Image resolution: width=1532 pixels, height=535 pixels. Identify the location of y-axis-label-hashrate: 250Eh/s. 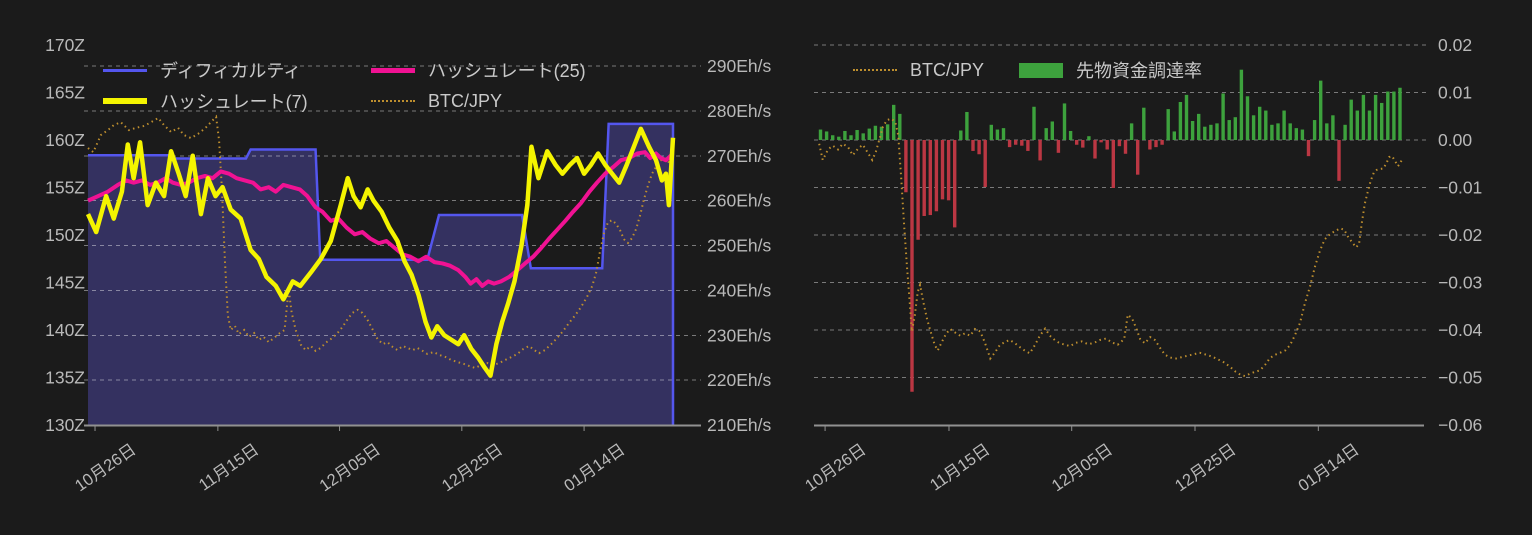
(739, 246).